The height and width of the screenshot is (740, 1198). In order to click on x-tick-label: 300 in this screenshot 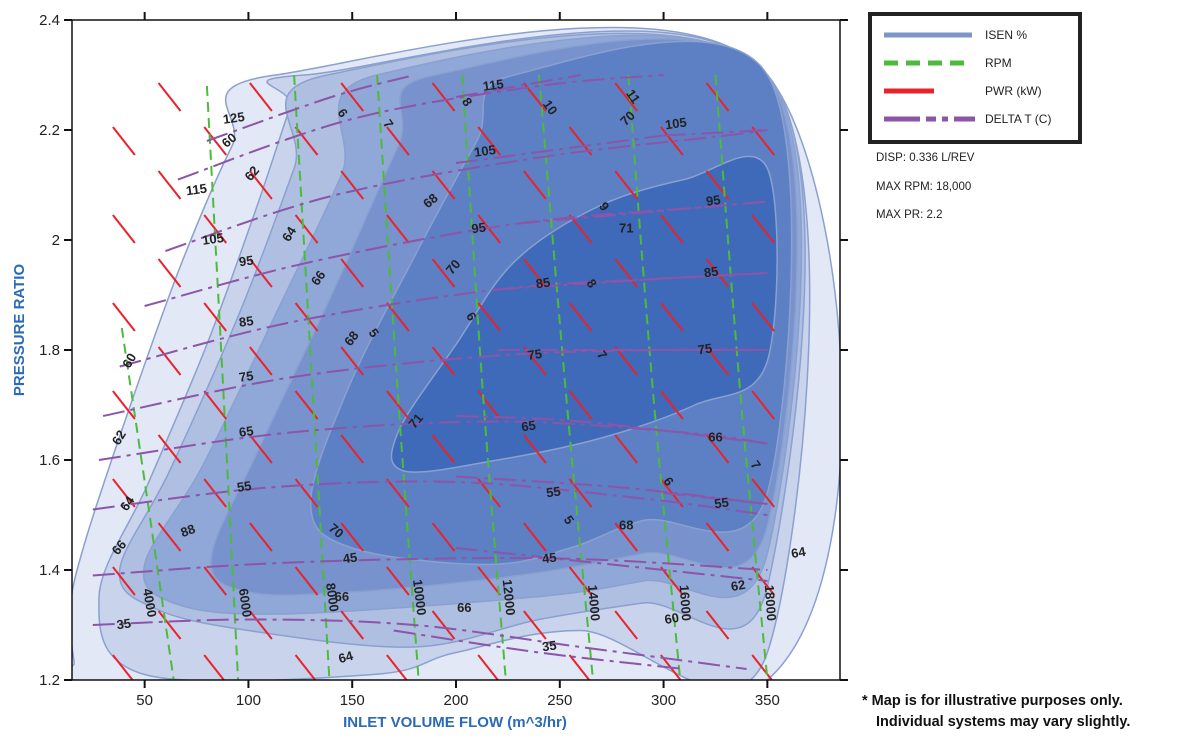, I will do `click(663, 700)`.